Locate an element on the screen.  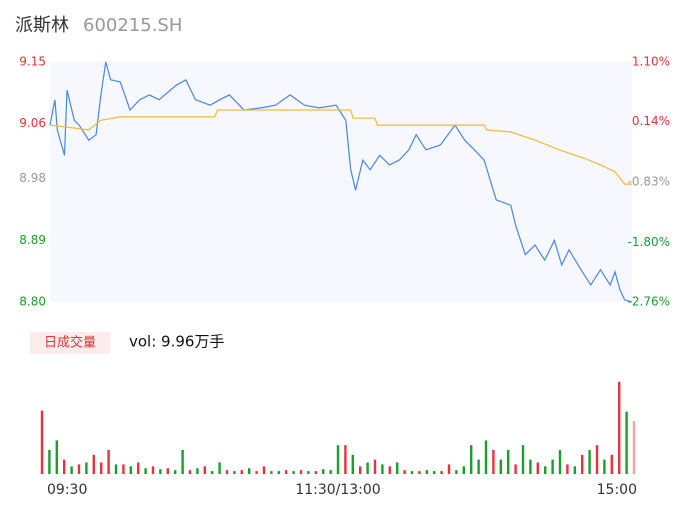
y2-tick-label: 1.10% is located at coordinates (651, 62).